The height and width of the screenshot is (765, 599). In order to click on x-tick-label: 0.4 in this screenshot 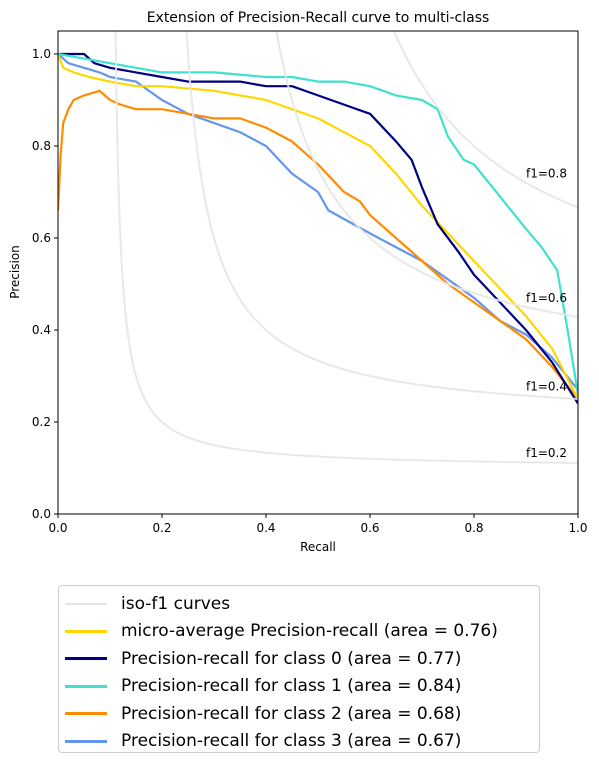, I will do `click(265, 528)`.